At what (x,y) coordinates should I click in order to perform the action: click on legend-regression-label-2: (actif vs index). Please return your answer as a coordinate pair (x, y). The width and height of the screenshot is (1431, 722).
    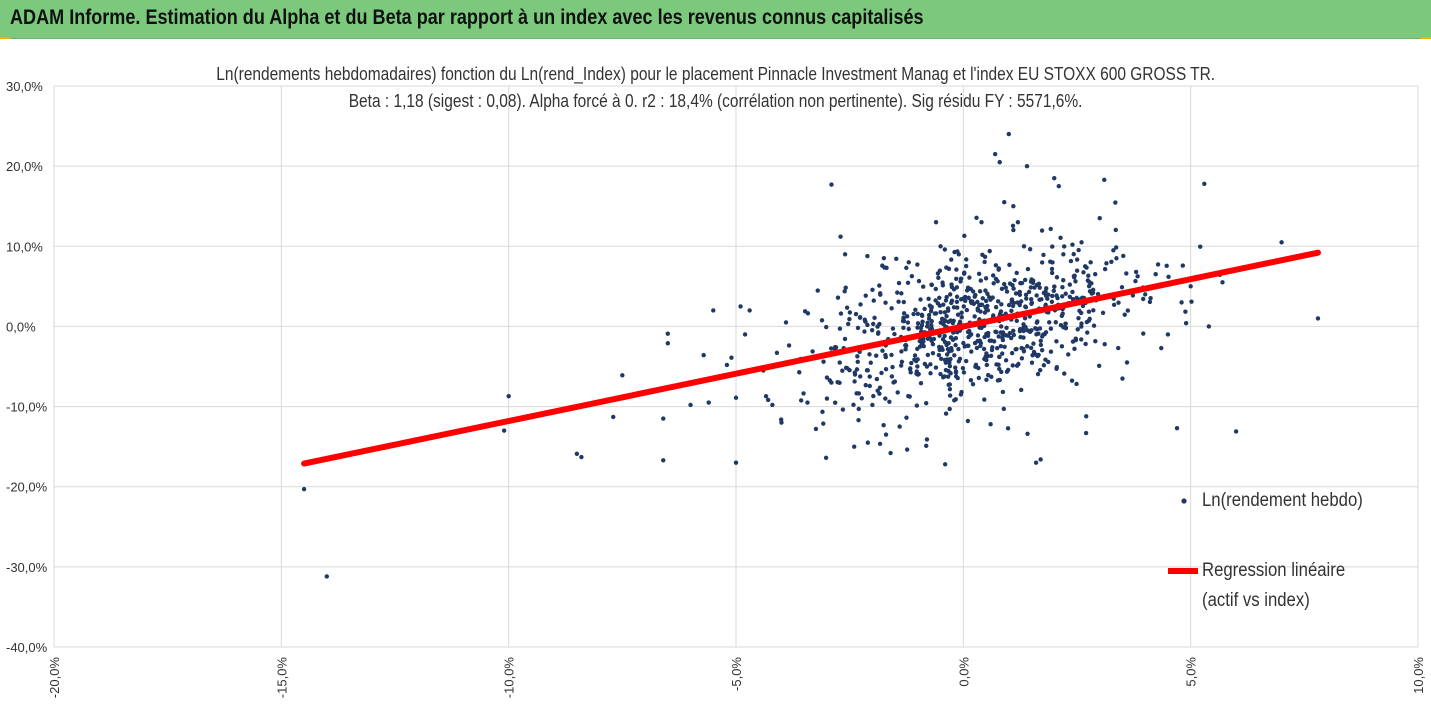
    Looking at the image, I should click on (1256, 600).